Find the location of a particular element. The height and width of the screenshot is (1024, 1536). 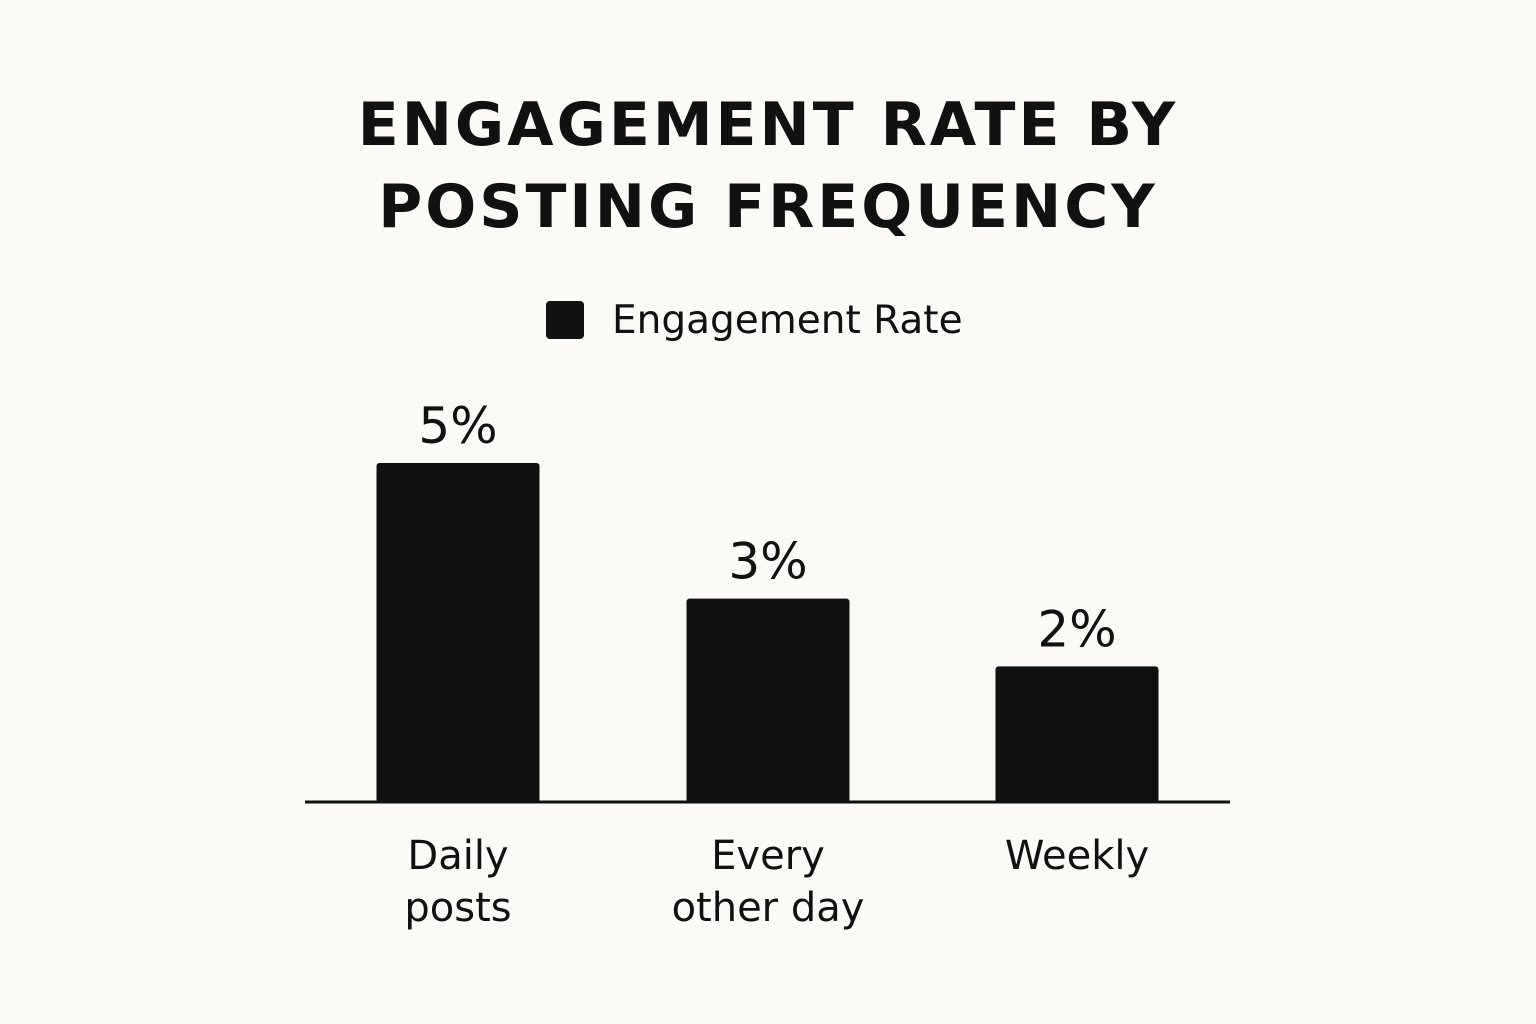

chart-title-line-1: ENGAGEMENT RATE BY is located at coordinates (768, 125).